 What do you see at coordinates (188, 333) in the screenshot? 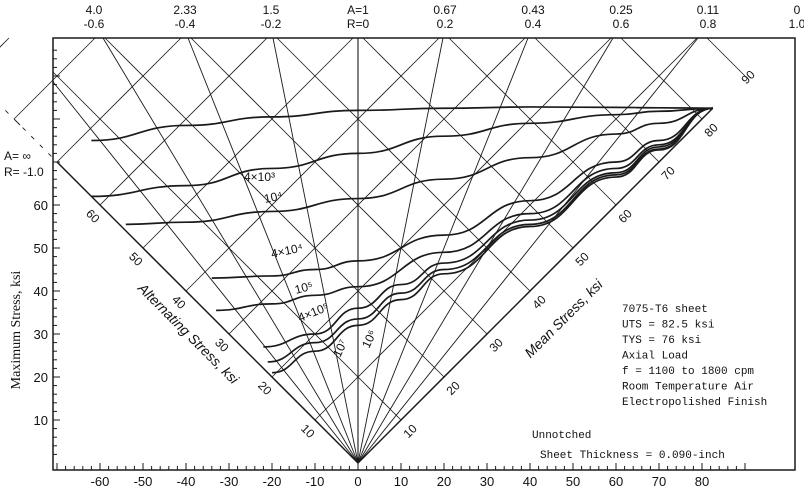
I see `alternating-axis-title: Alternating Stress, ksi` at bounding box center [188, 333].